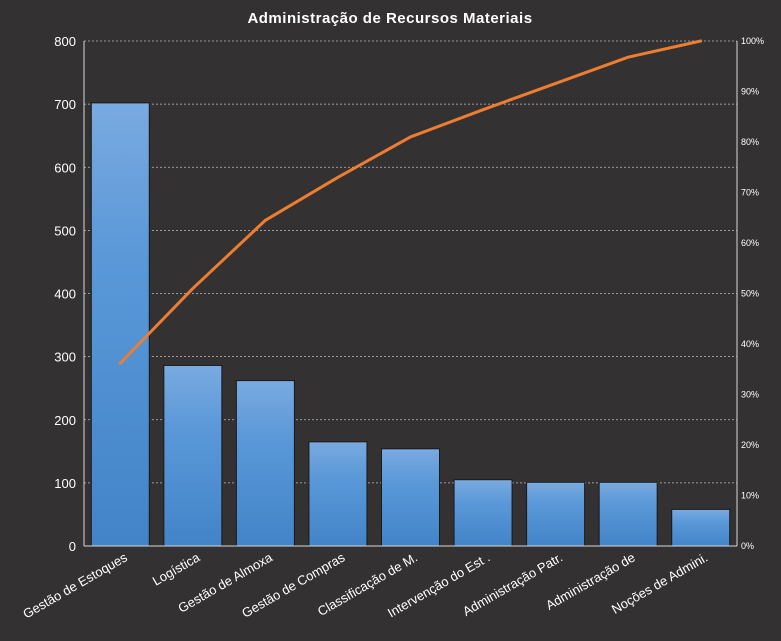 This screenshot has height=641, width=781. What do you see at coordinates (750, 243) in the screenshot?
I see `y2-tick-label: 60%` at bounding box center [750, 243].